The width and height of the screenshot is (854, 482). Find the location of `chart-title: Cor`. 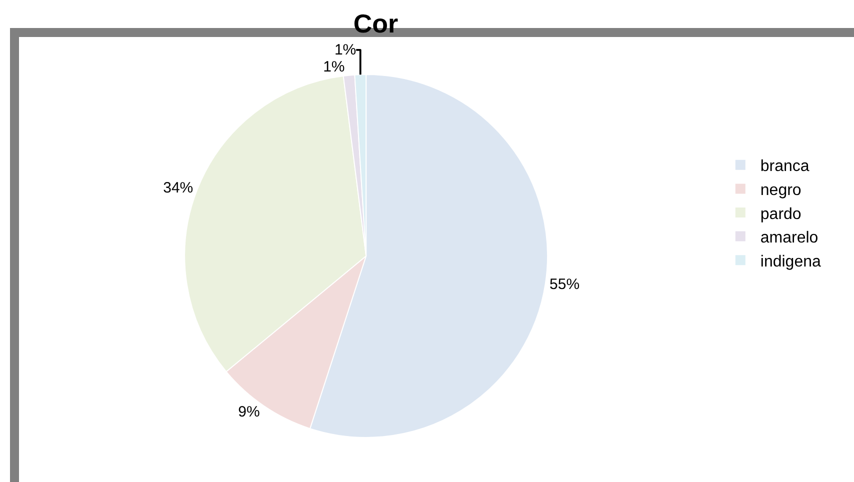

chart-title: Cor is located at coordinates (375, 23).